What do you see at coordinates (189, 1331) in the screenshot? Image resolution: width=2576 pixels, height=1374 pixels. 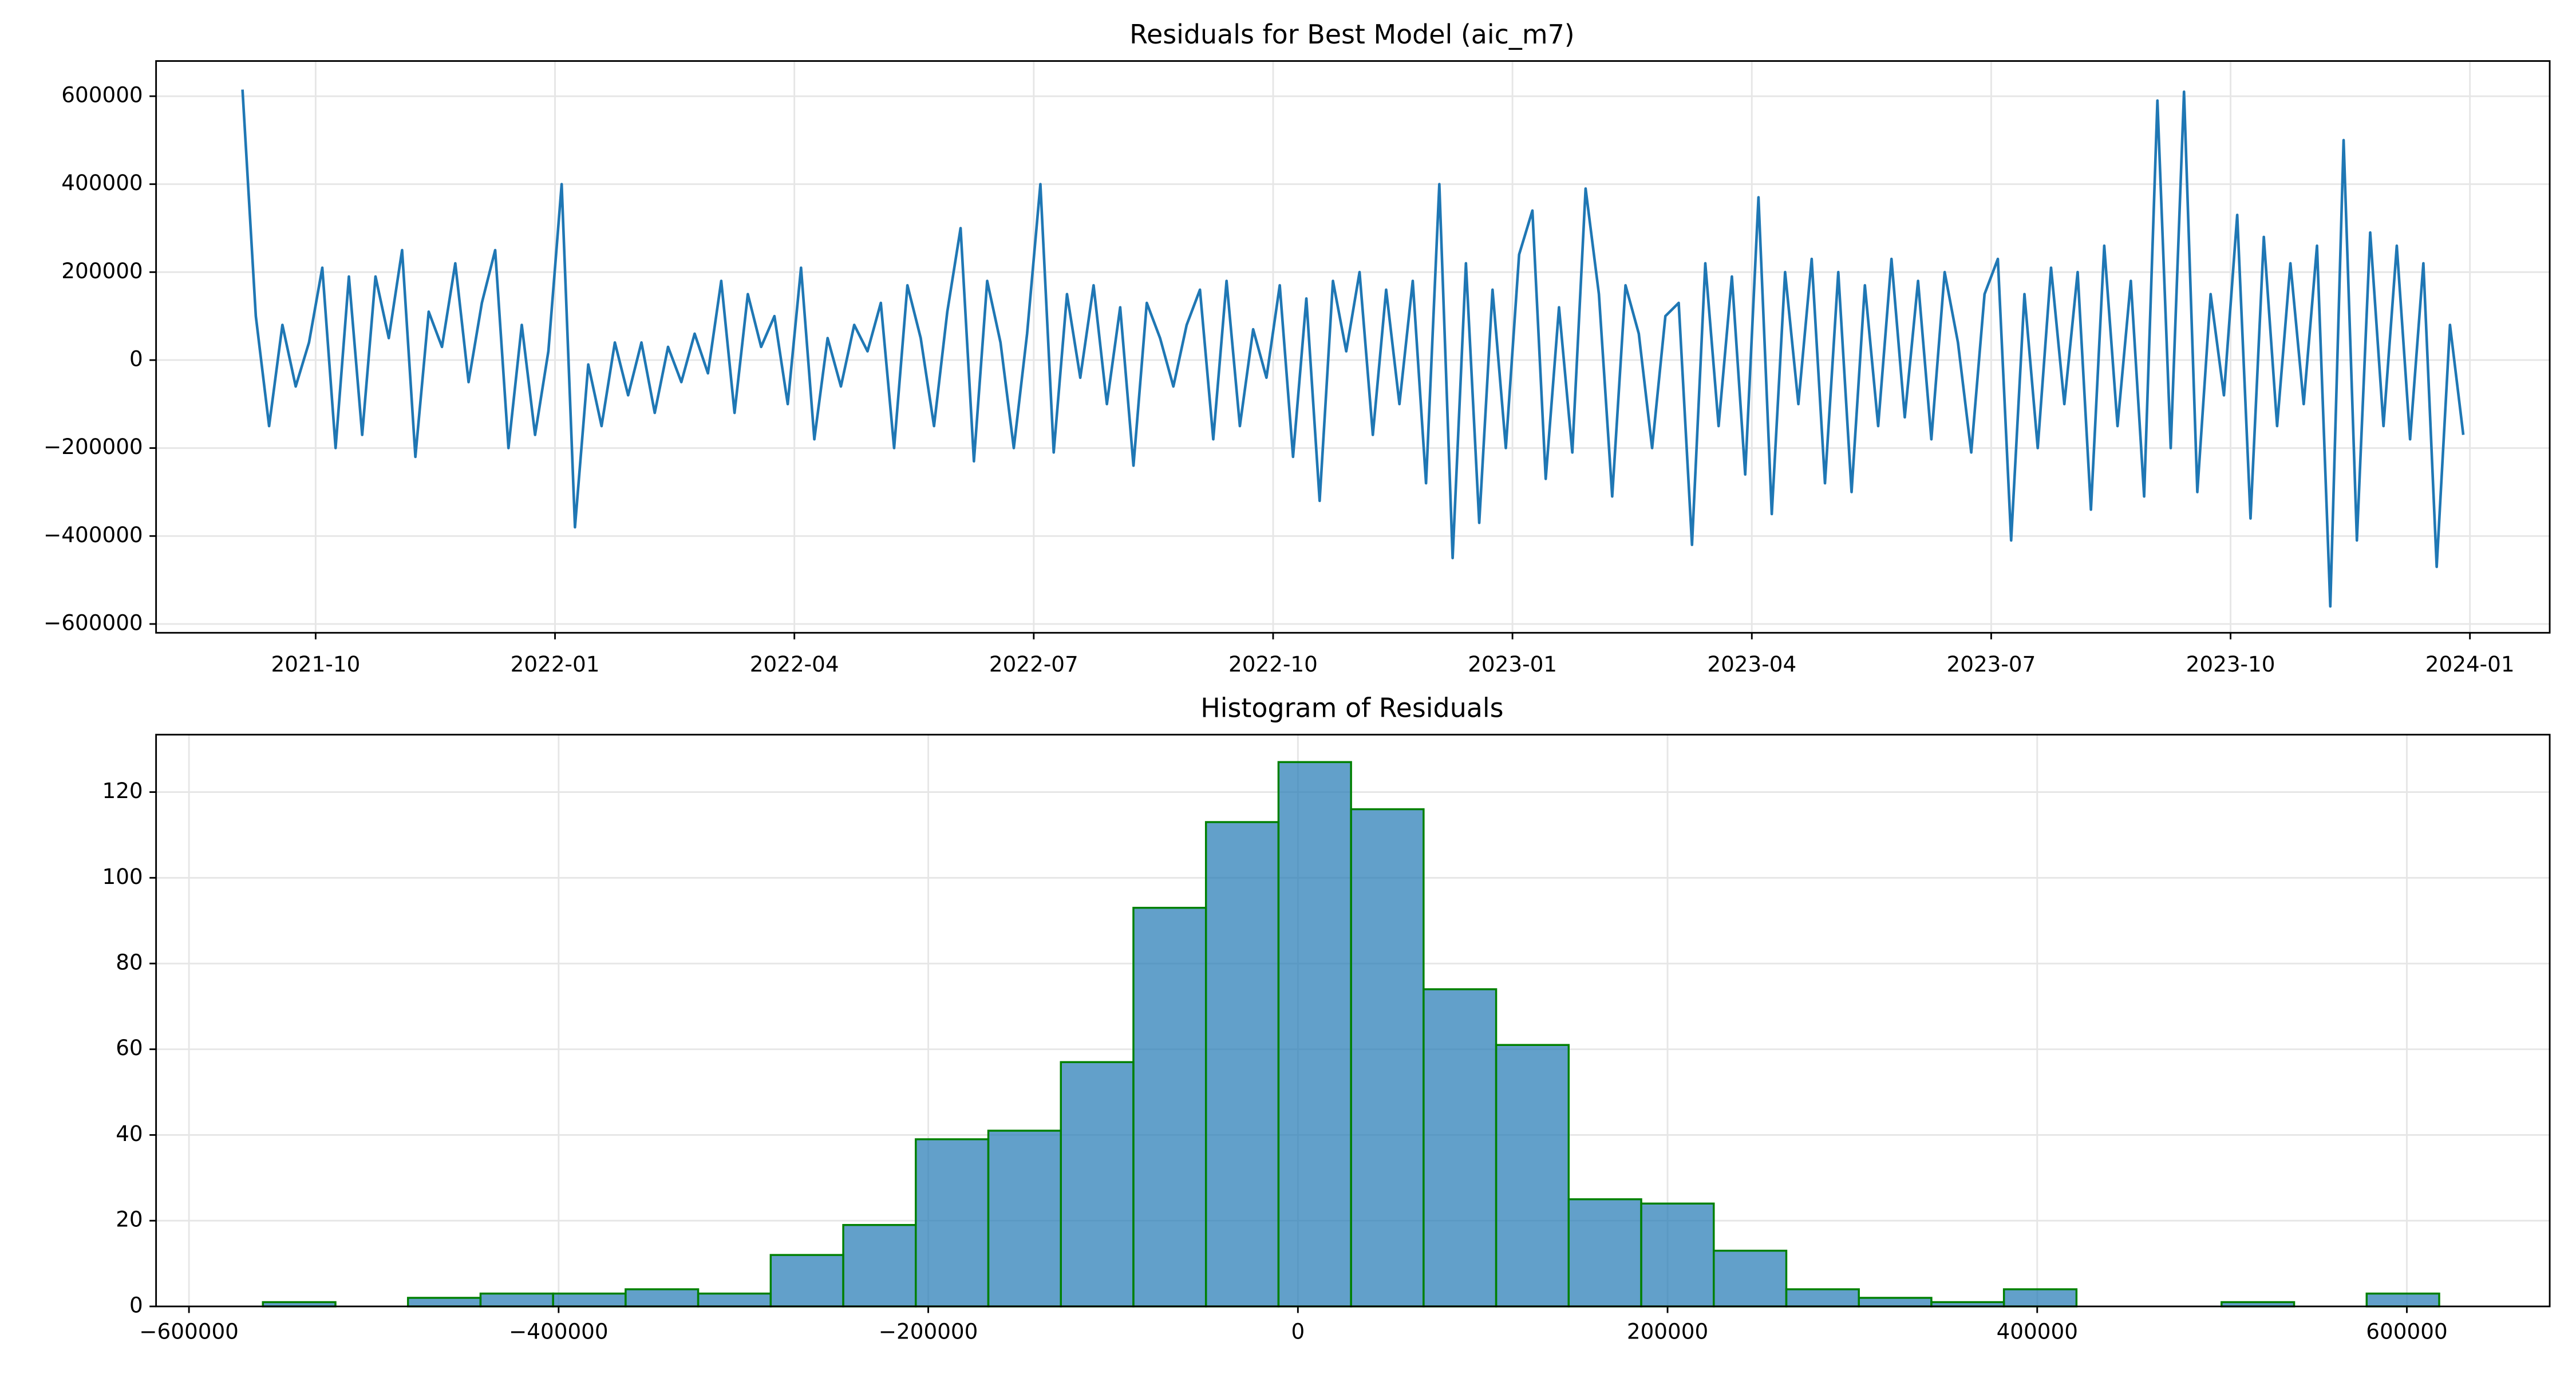 I see `x-tick-label: −600000` at bounding box center [189, 1331].